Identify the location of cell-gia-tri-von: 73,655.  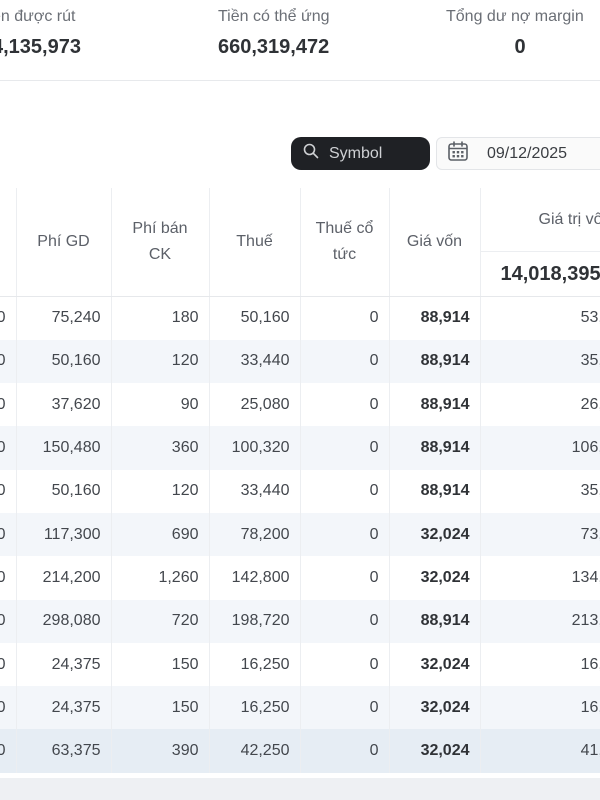
(540, 534).